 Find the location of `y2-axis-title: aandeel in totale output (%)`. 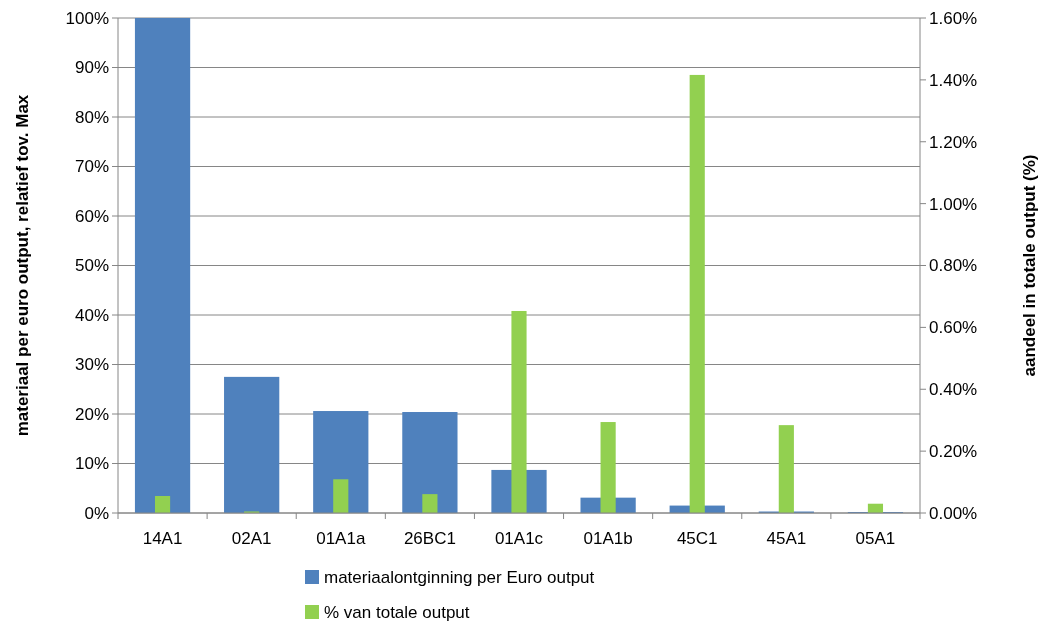

y2-axis-title: aandeel in totale output (%) is located at coordinates (1029, 265).